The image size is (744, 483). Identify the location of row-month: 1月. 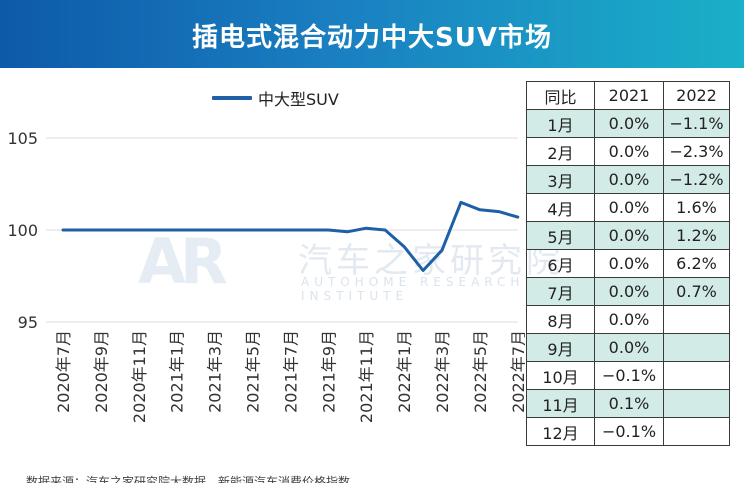
(560, 123).